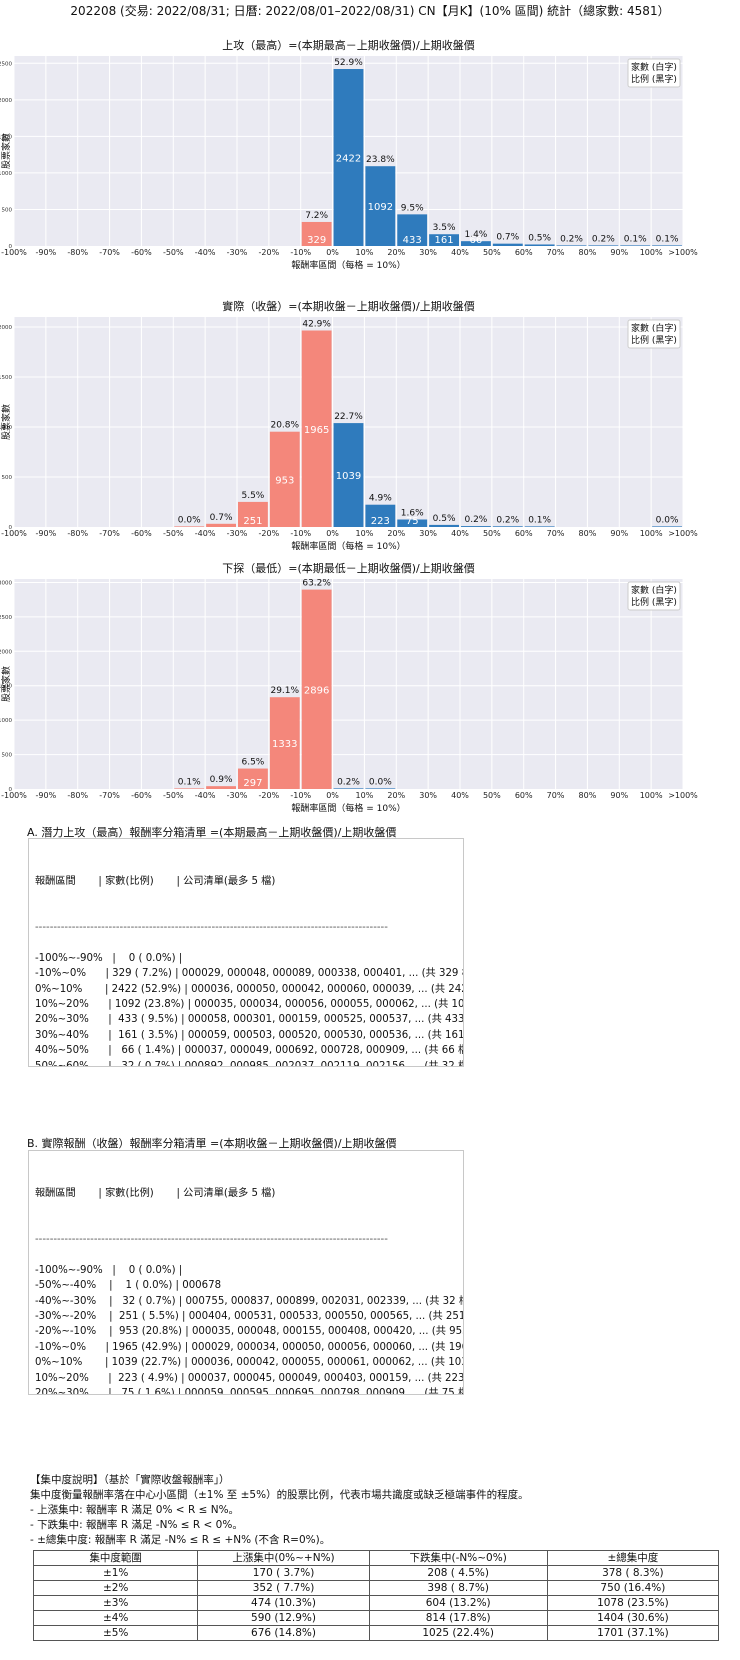 Image resolution: width=740 pixels, height=1660 pixels. I want to click on bar-count-label: 223, so click(380, 521).